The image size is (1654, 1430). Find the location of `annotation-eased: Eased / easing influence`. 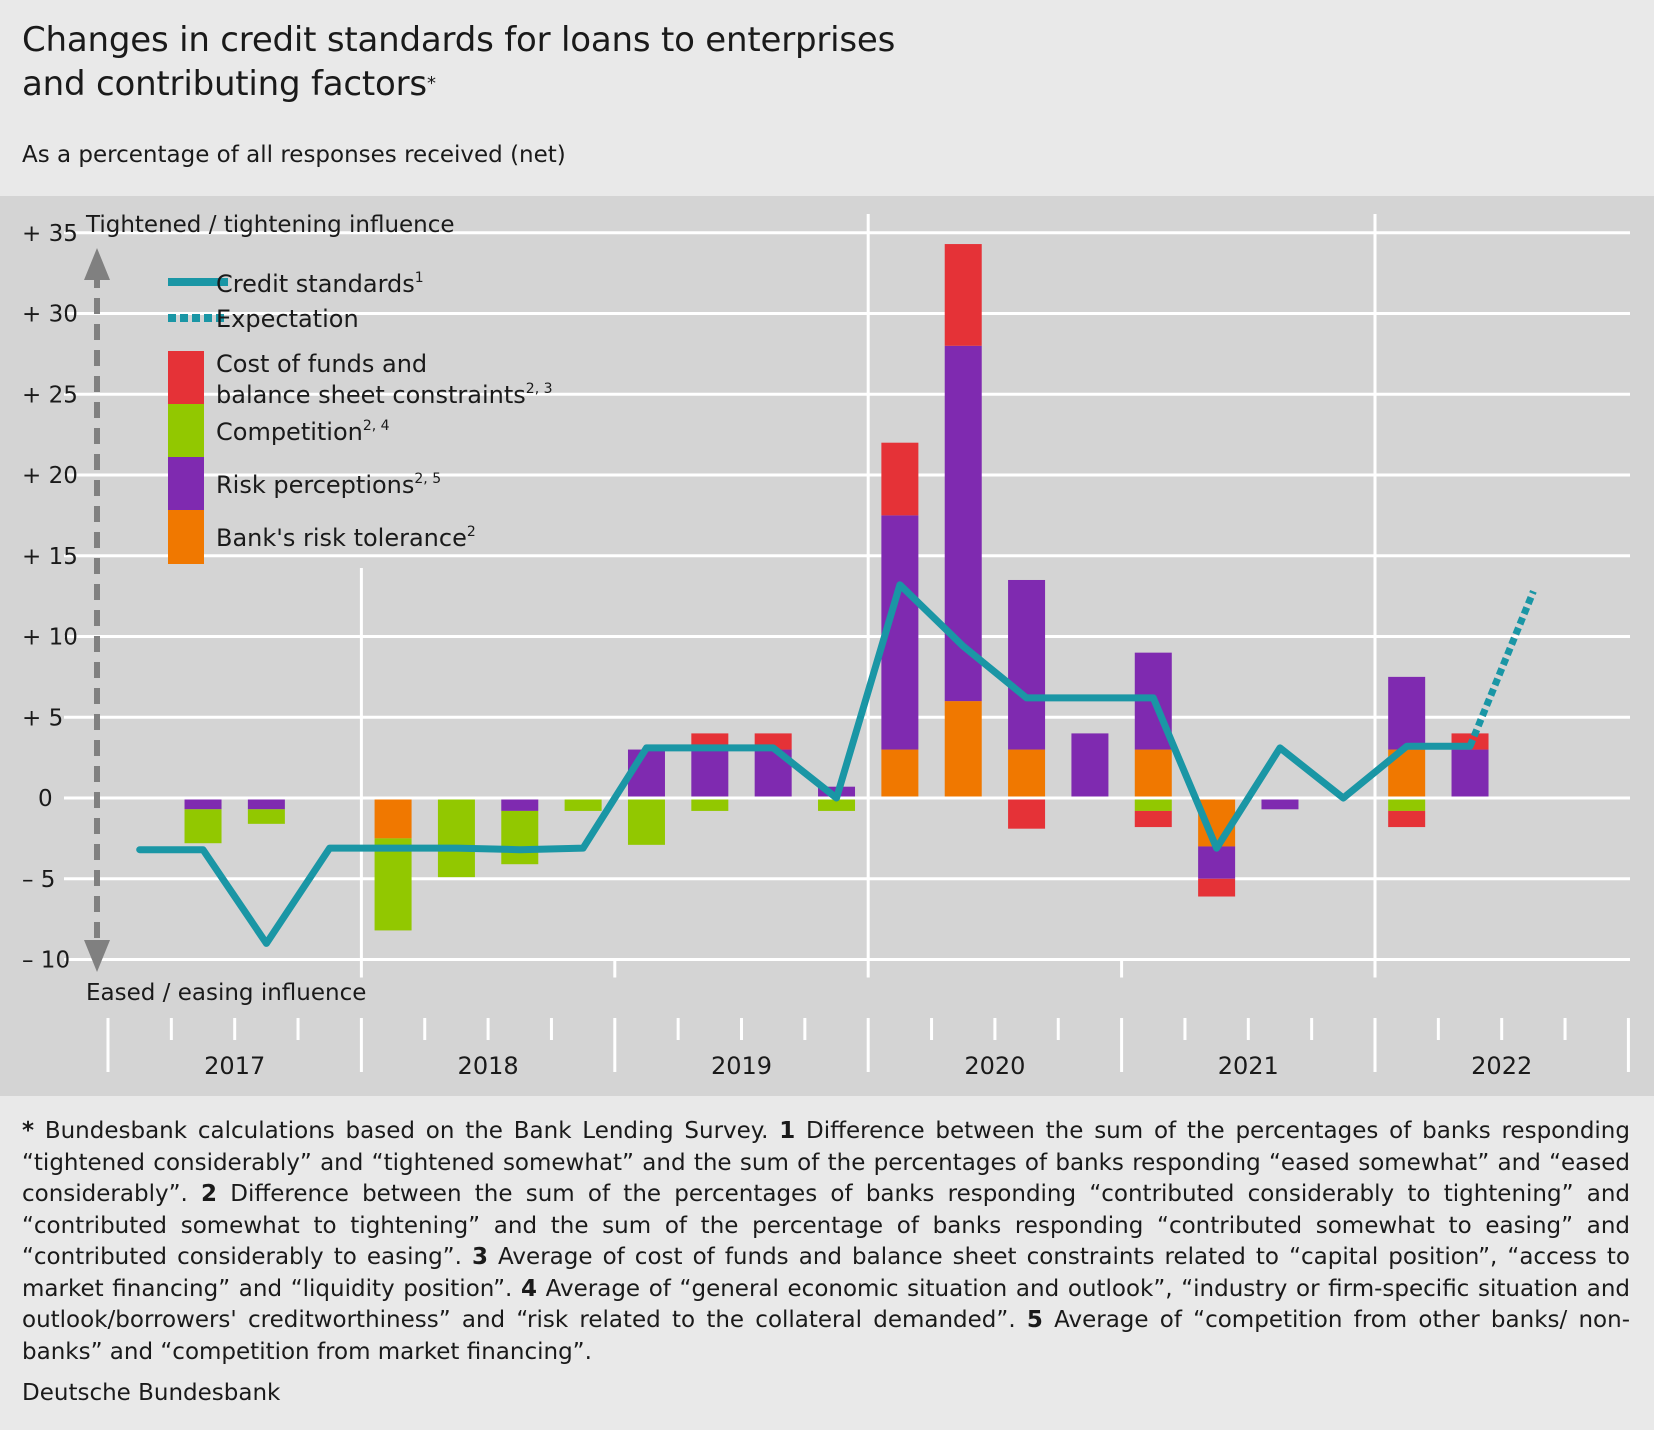

annotation-eased: Eased / easing influence is located at coordinates (226, 993).